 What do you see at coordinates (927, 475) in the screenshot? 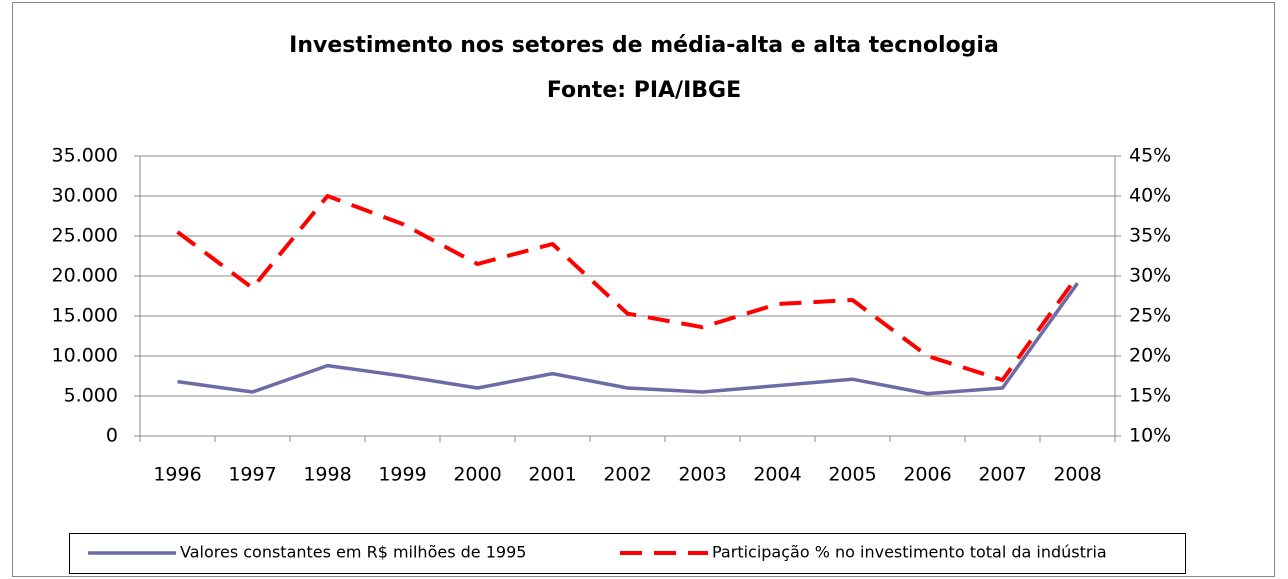
I see `x-tick-label: 2006` at bounding box center [927, 475].